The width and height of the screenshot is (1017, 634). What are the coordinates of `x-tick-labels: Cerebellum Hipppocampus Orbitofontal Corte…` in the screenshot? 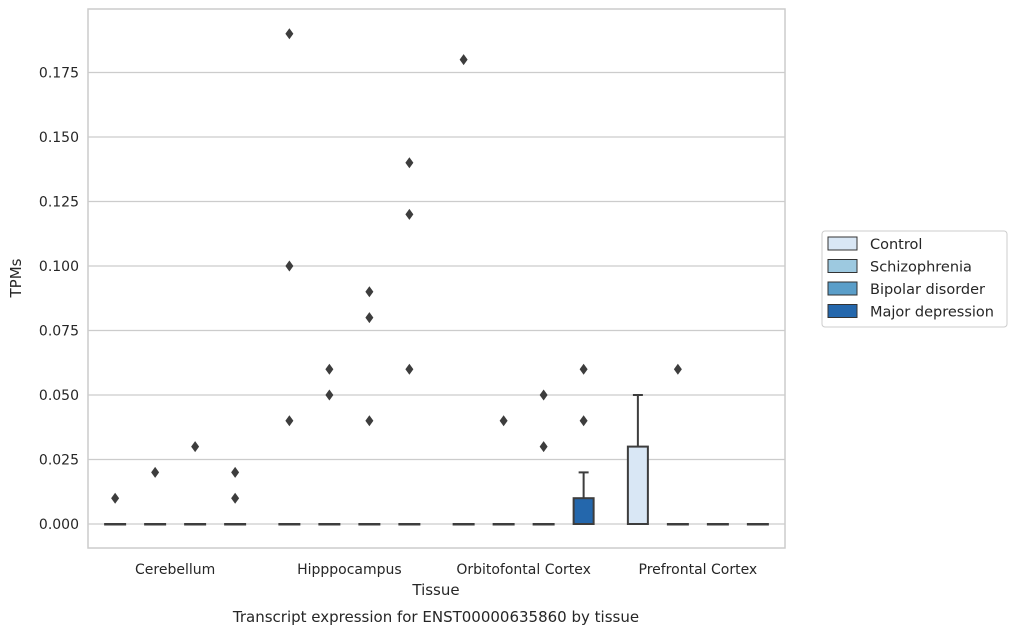 It's located at (446, 570).